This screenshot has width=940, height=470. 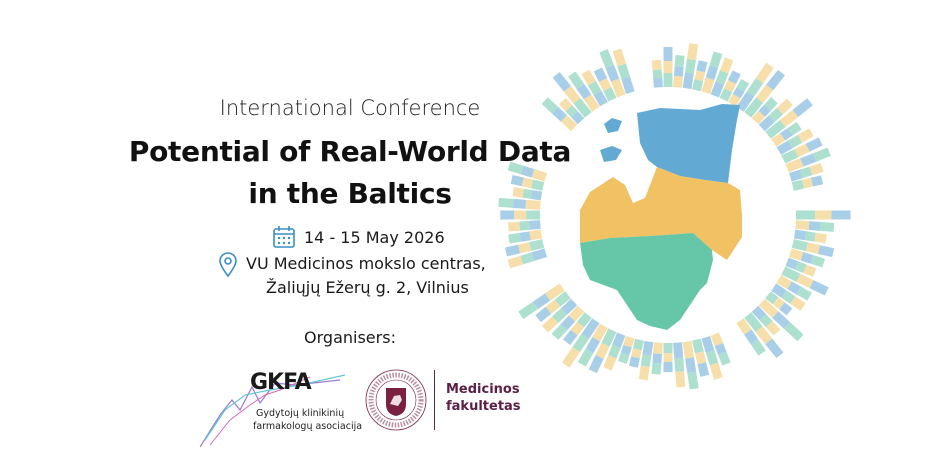 What do you see at coordinates (281, 382) in the screenshot?
I see `gkfa-logo-text: GKFA` at bounding box center [281, 382].